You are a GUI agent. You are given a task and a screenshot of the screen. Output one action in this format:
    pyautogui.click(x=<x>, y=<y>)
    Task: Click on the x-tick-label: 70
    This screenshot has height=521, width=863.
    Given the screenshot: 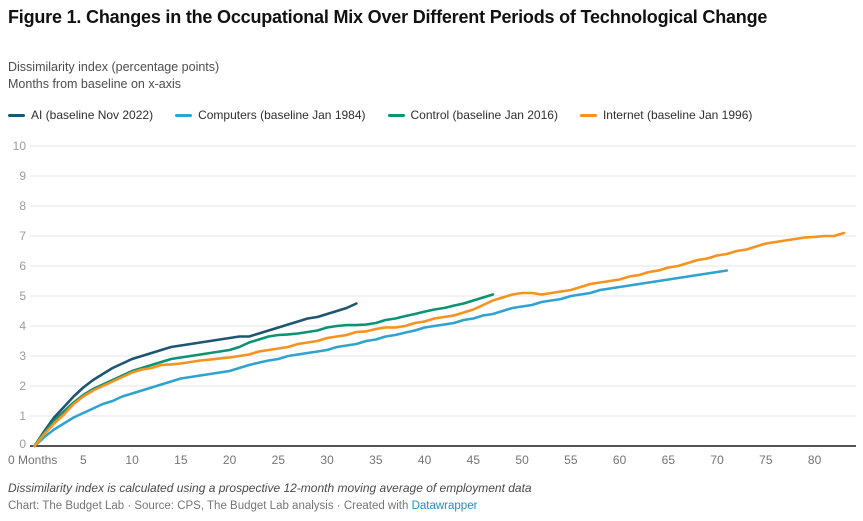 What is the action you would take?
    pyautogui.click(x=717, y=460)
    